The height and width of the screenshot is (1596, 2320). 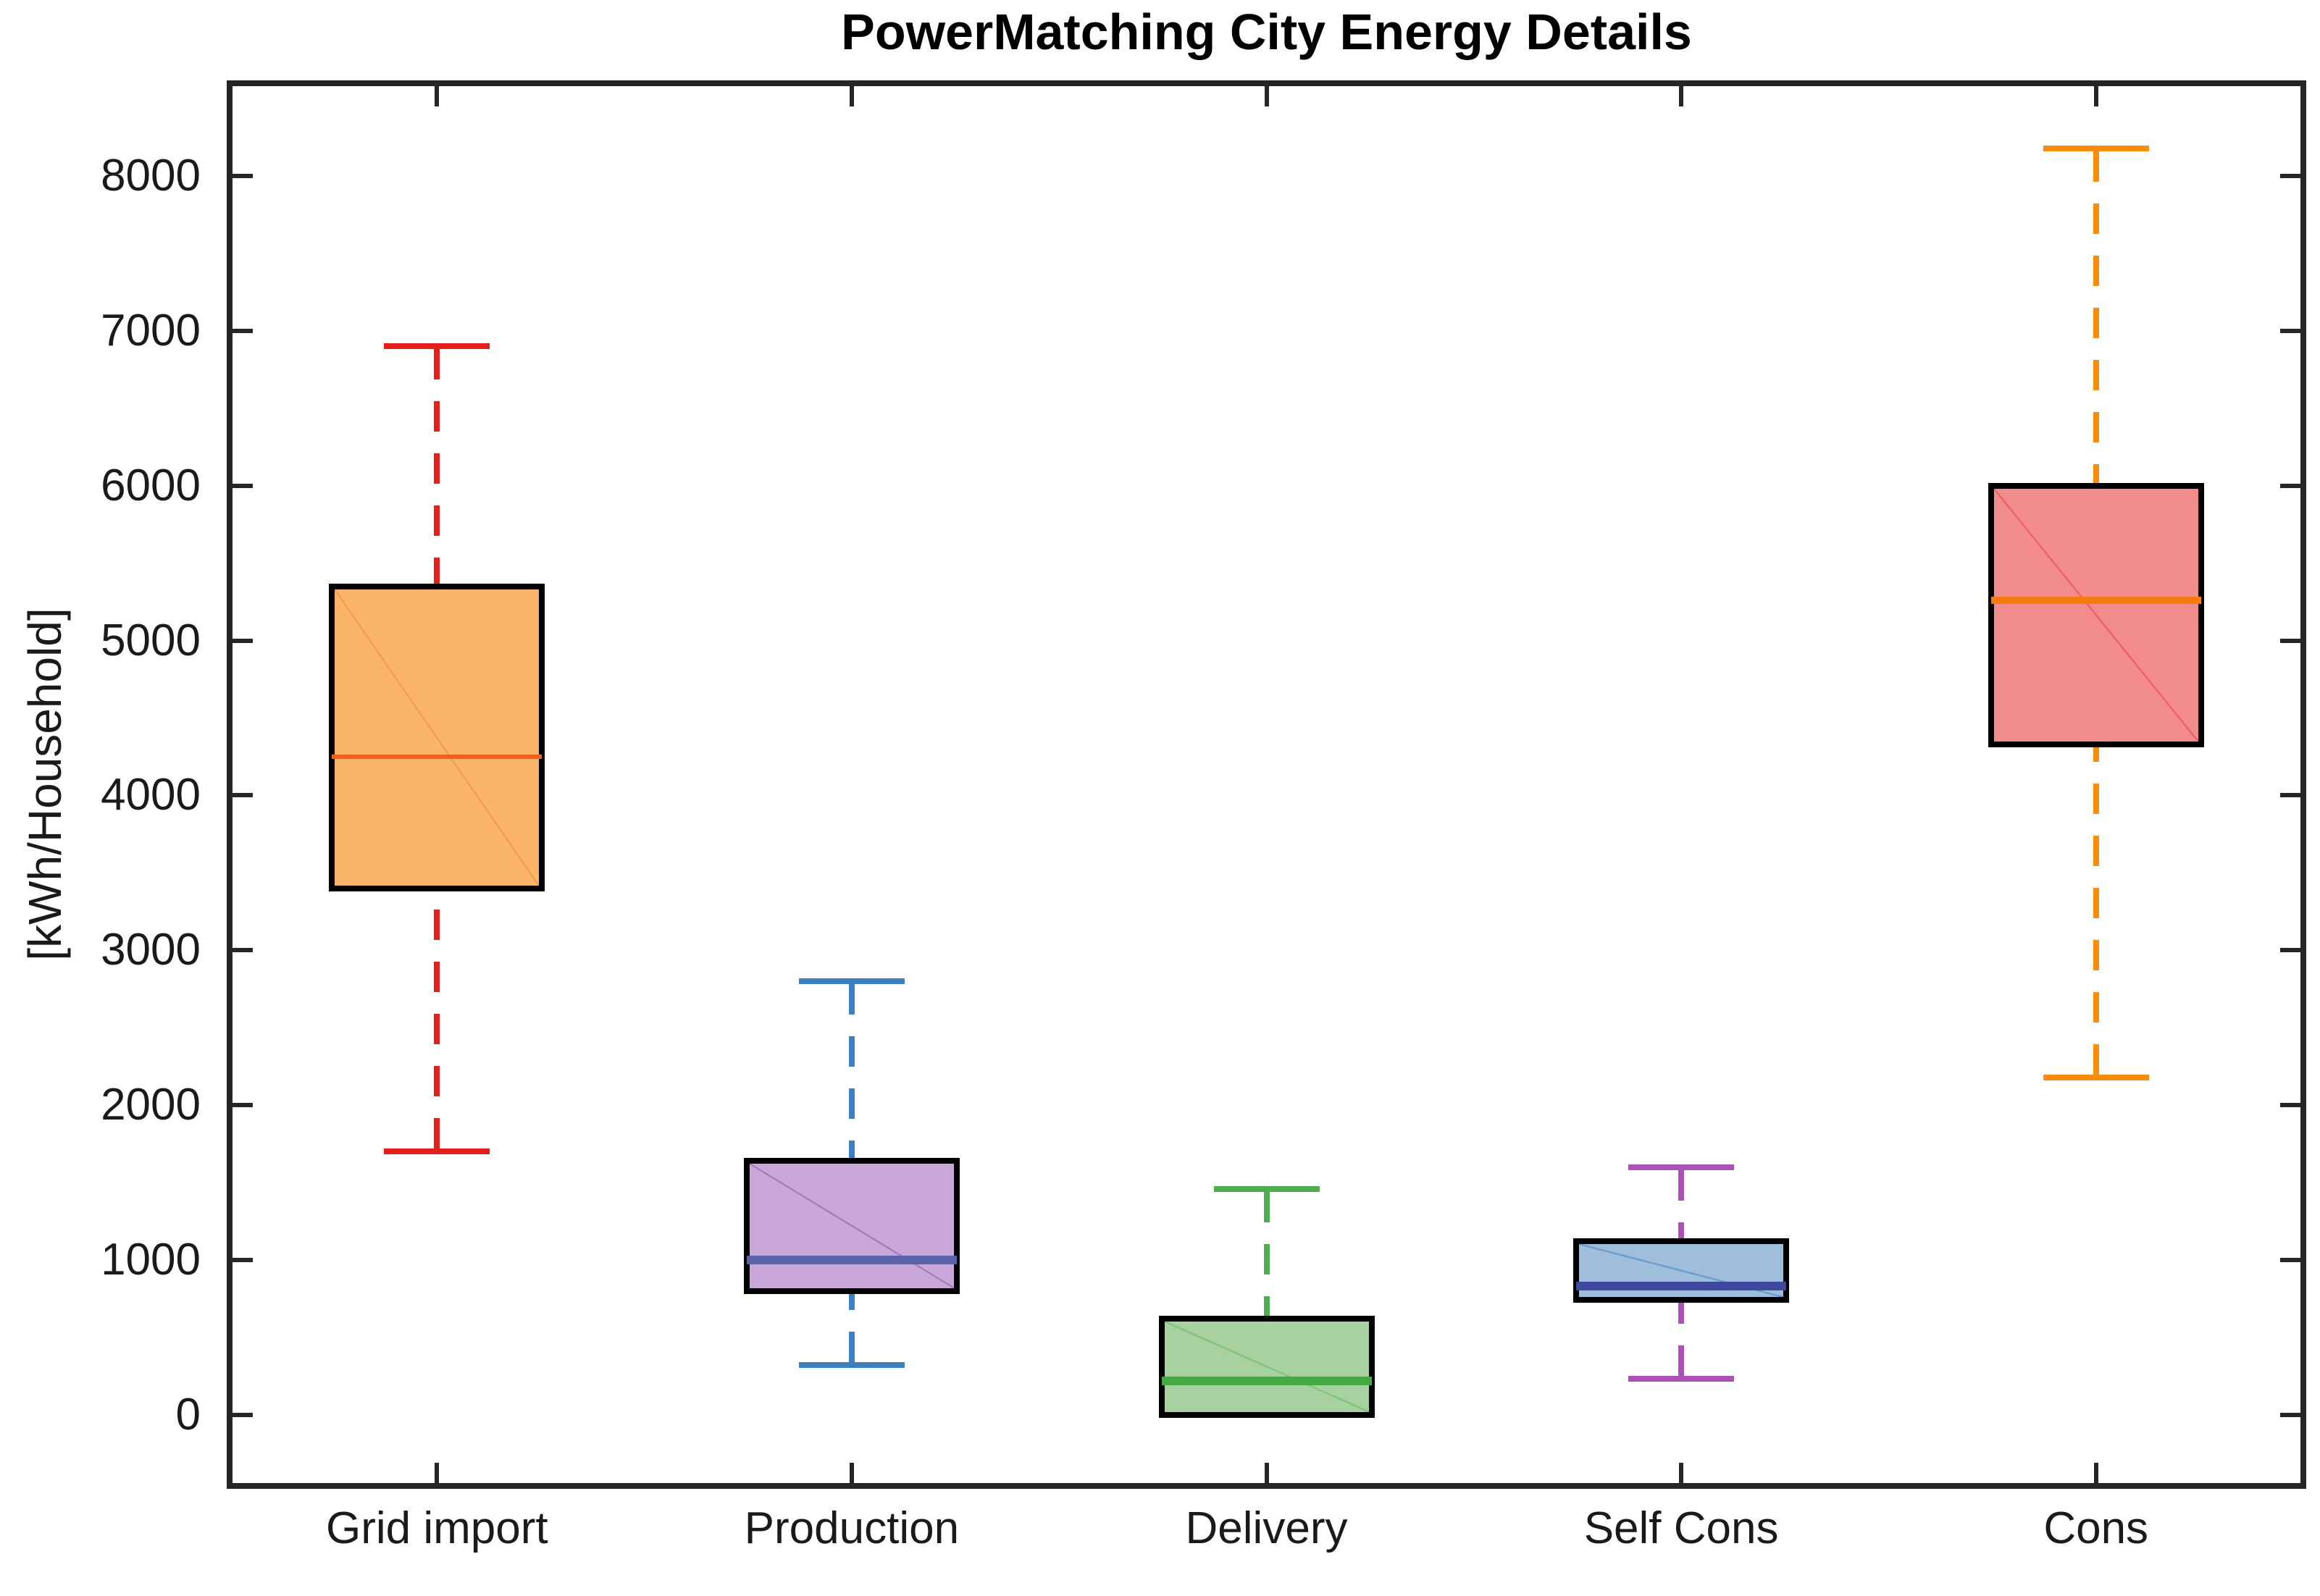 I want to click on x-tick-label-delivery: Delivery, so click(x=1266, y=1528).